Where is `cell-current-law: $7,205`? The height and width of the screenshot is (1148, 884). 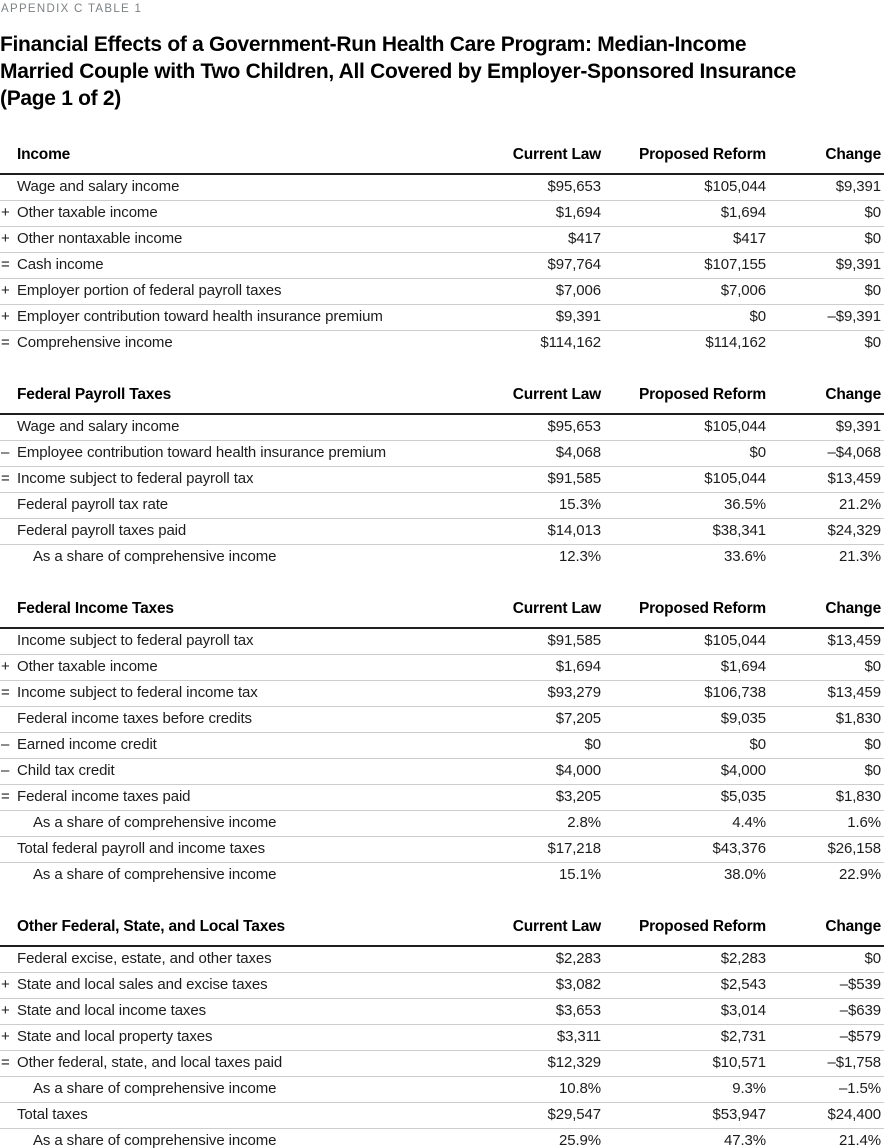 cell-current-law: $7,205 is located at coordinates (523, 719).